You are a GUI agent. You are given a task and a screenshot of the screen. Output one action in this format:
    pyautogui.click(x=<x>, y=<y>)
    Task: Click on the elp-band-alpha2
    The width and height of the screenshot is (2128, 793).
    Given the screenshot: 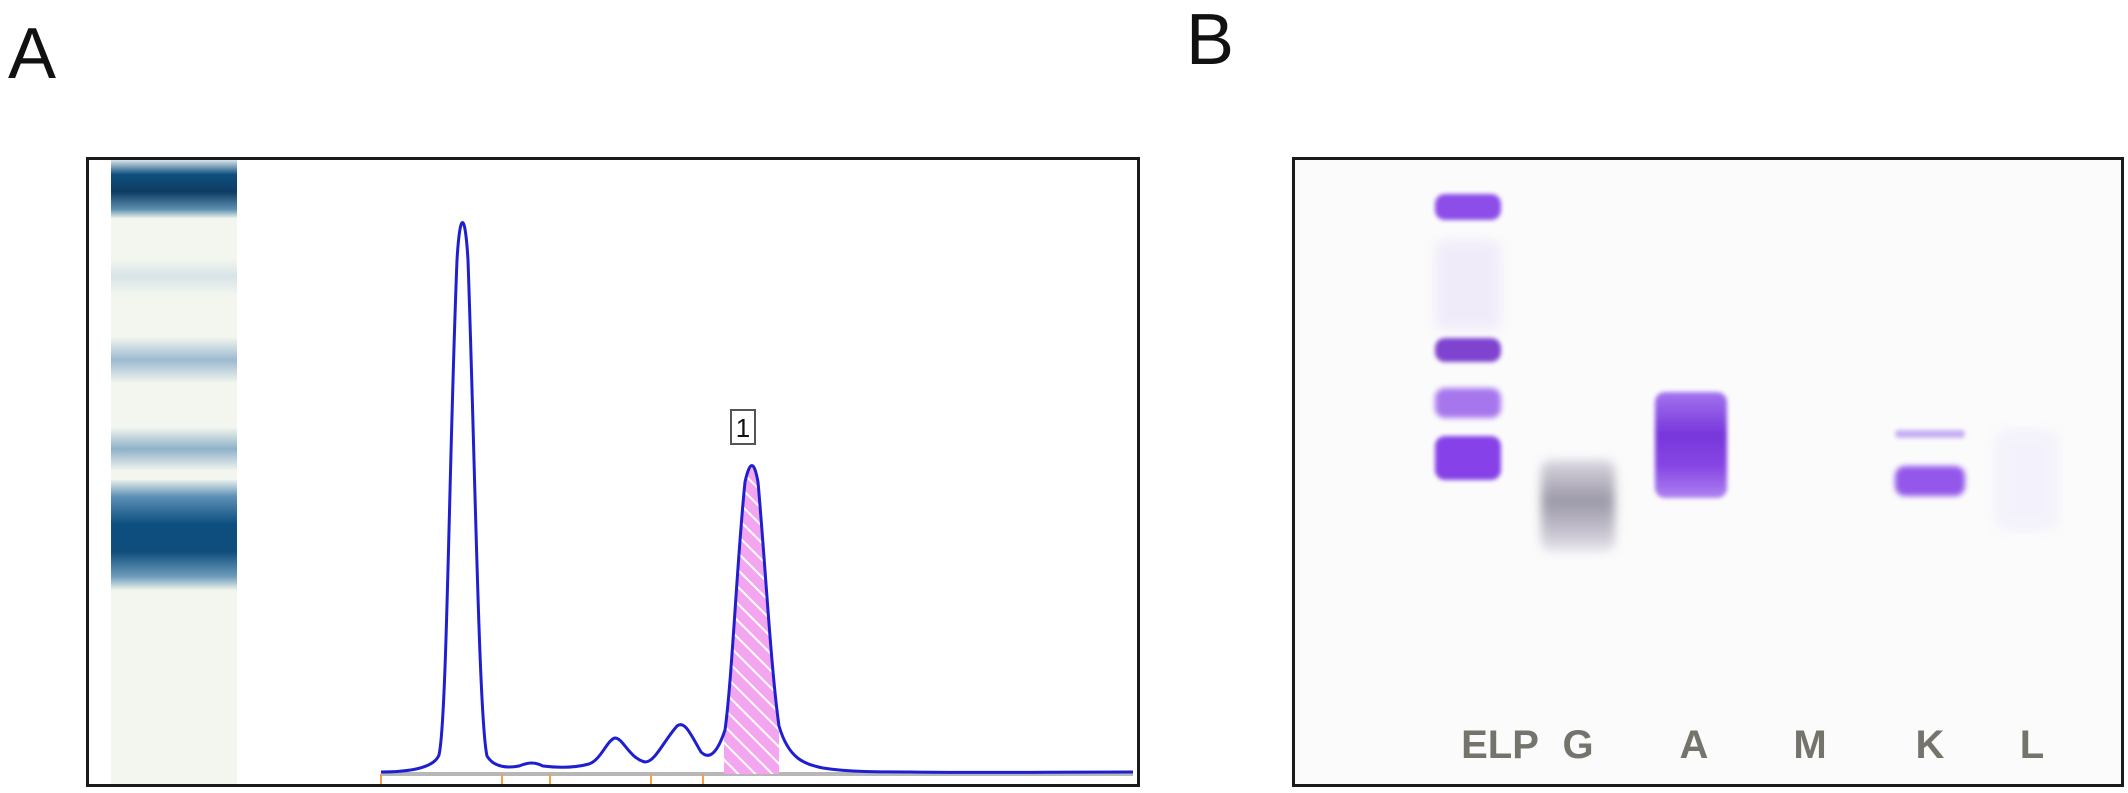 What is the action you would take?
    pyautogui.click(x=1468, y=350)
    